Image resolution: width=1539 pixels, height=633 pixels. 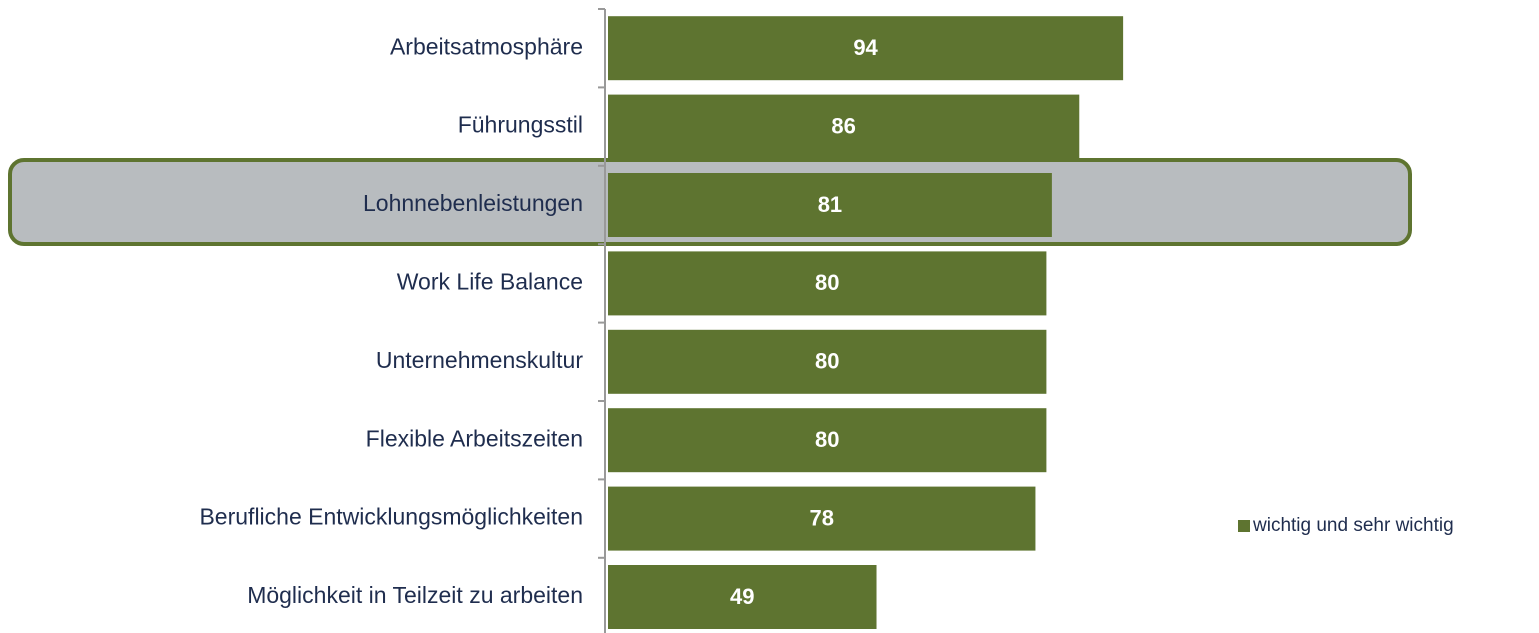 I want to click on category-label: Möglichkeit in Teilzeit zu arbeiten, so click(x=415, y=595).